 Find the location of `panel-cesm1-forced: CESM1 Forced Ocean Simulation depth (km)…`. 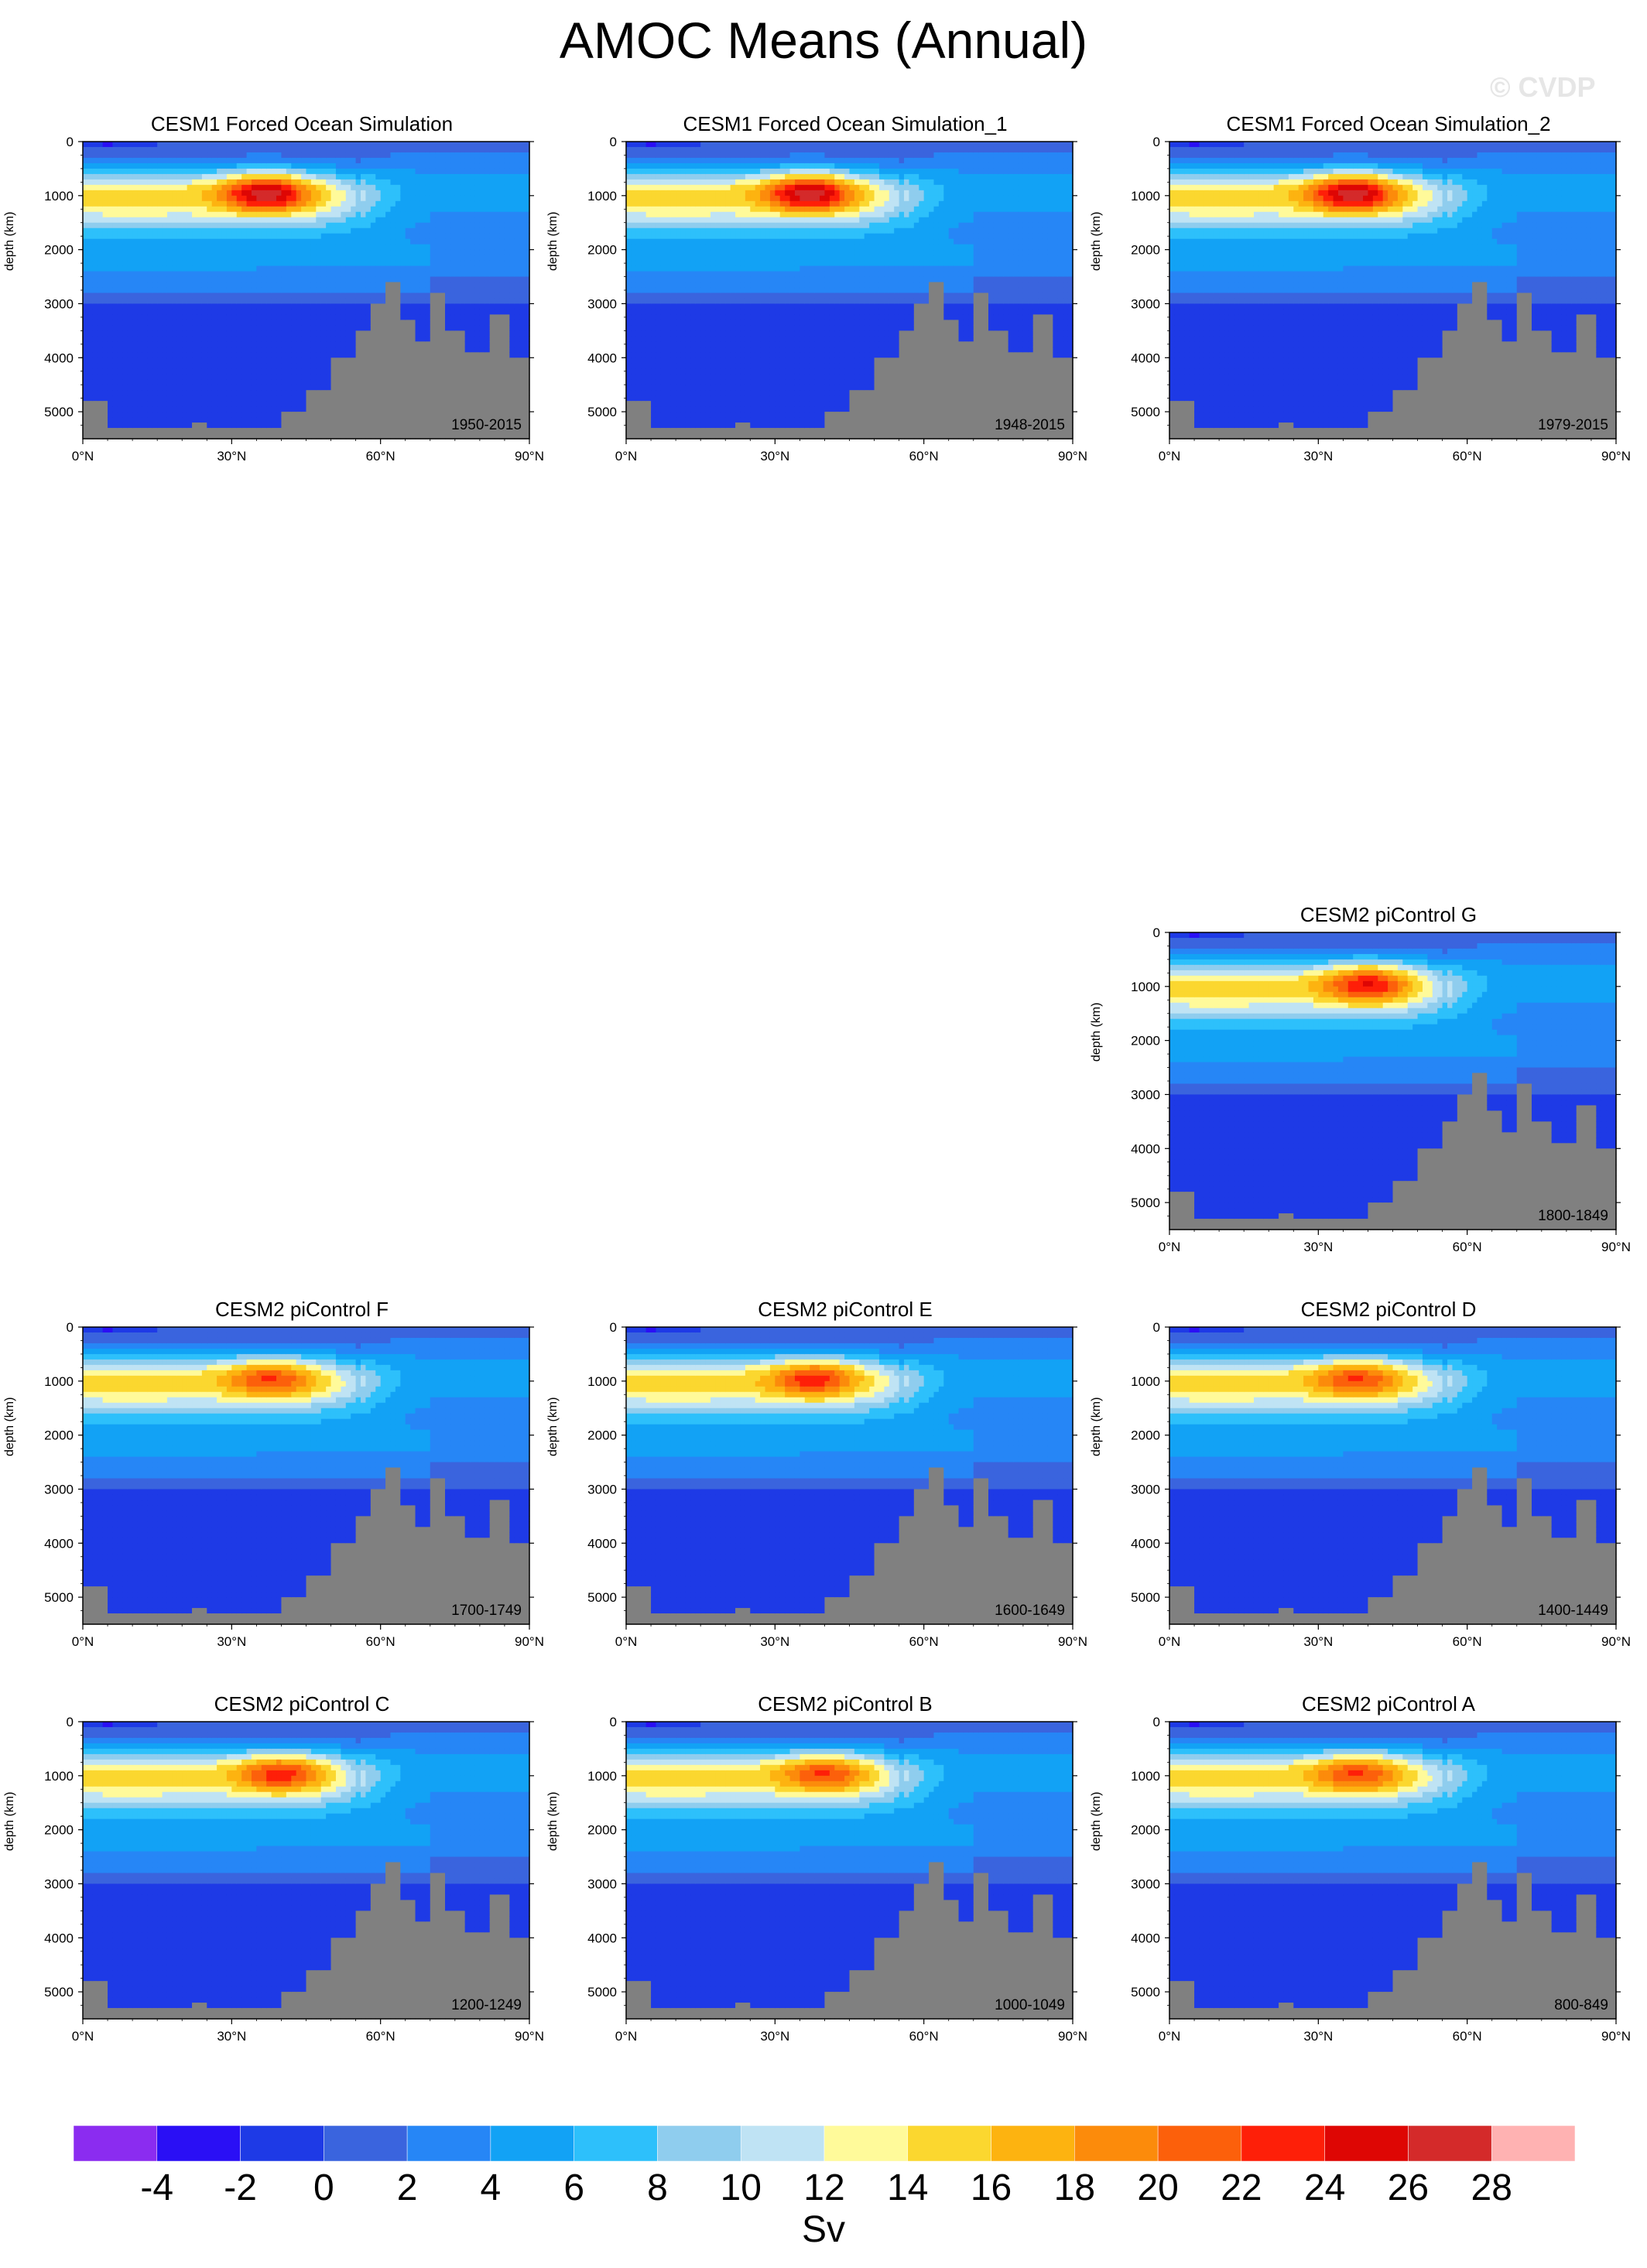

panel-cesm1-forced: CESM1 Forced Ocean Simulation depth (km)… is located at coordinates (278, 288).